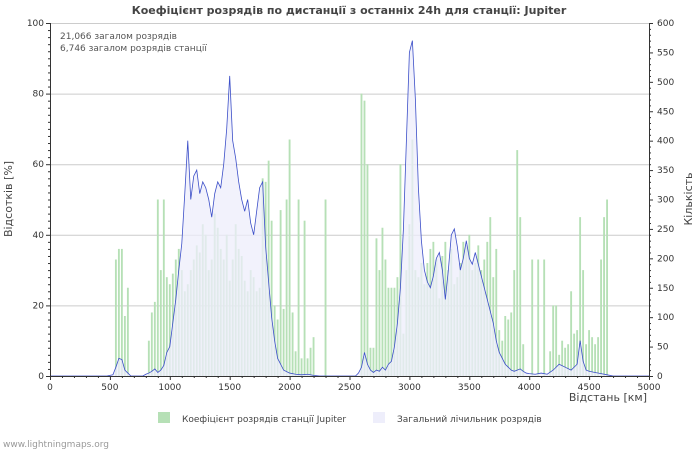 The image size is (700, 454). Describe the element at coordinates (164, 417) in the screenshot. I see `legend-bar-swatch` at that location.